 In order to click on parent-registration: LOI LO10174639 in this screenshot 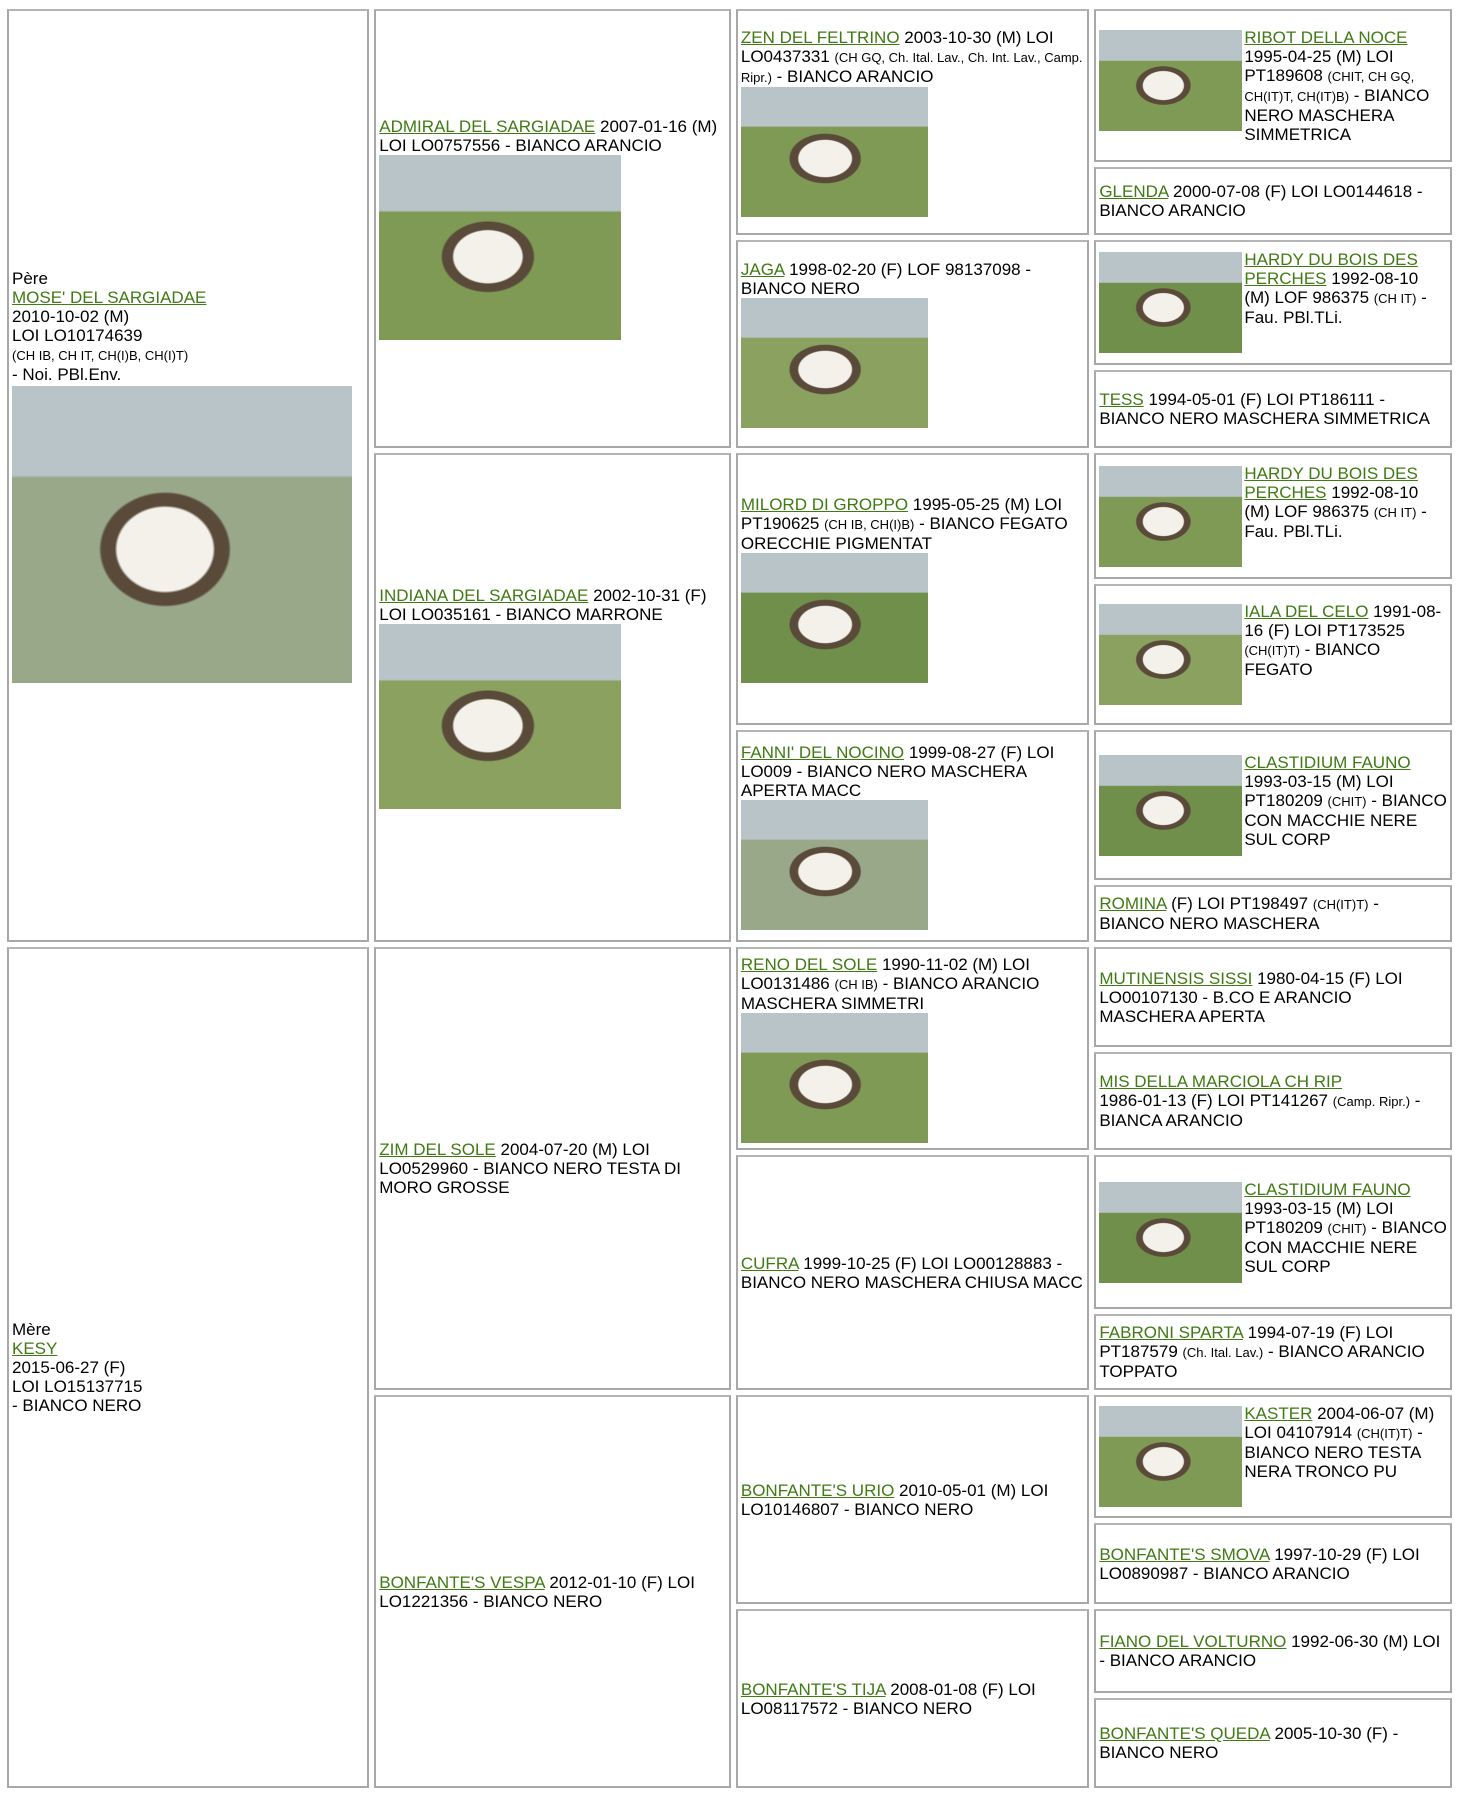, I will do `click(77, 335)`.